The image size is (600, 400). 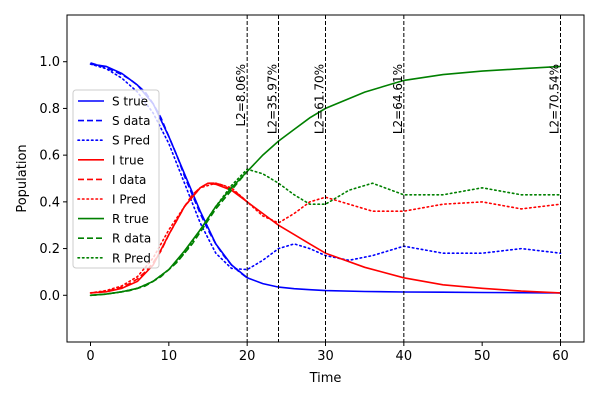 I want to click on legend-box, so click(x=116, y=179).